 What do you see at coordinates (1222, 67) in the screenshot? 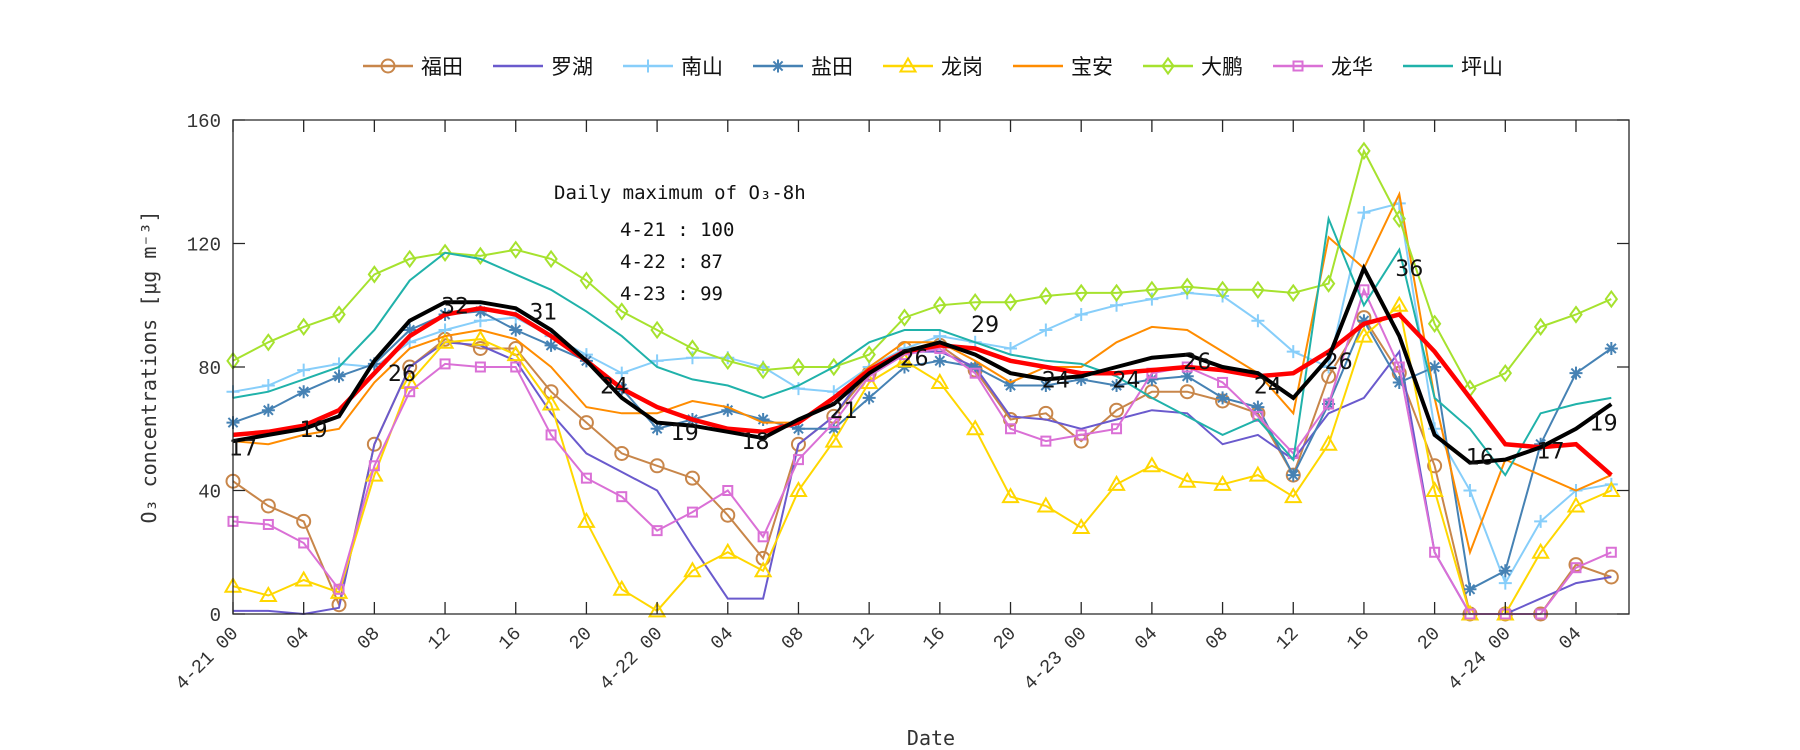
I see `legend-label: 大鹏` at bounding box center [1222, 67].